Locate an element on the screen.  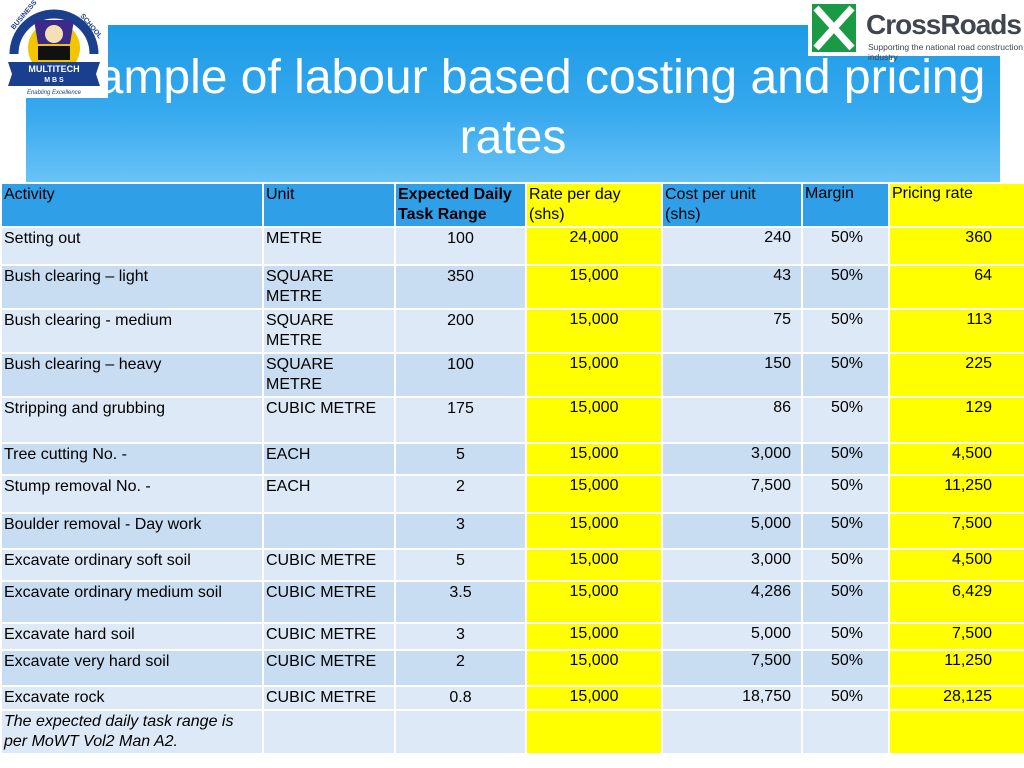
cell-cost: 18,750 is located at coordinates (732, 698).